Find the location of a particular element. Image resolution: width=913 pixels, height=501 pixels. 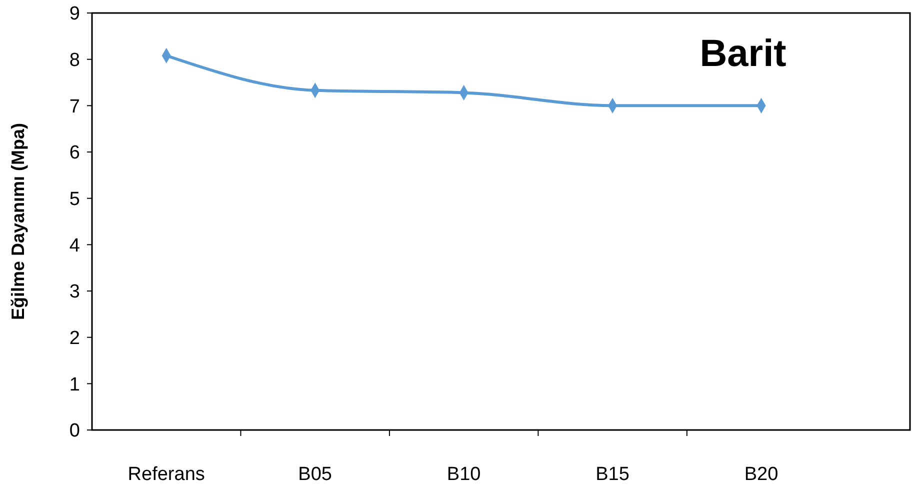

x-tick-label: B10 is located at coordinates (463, 474).